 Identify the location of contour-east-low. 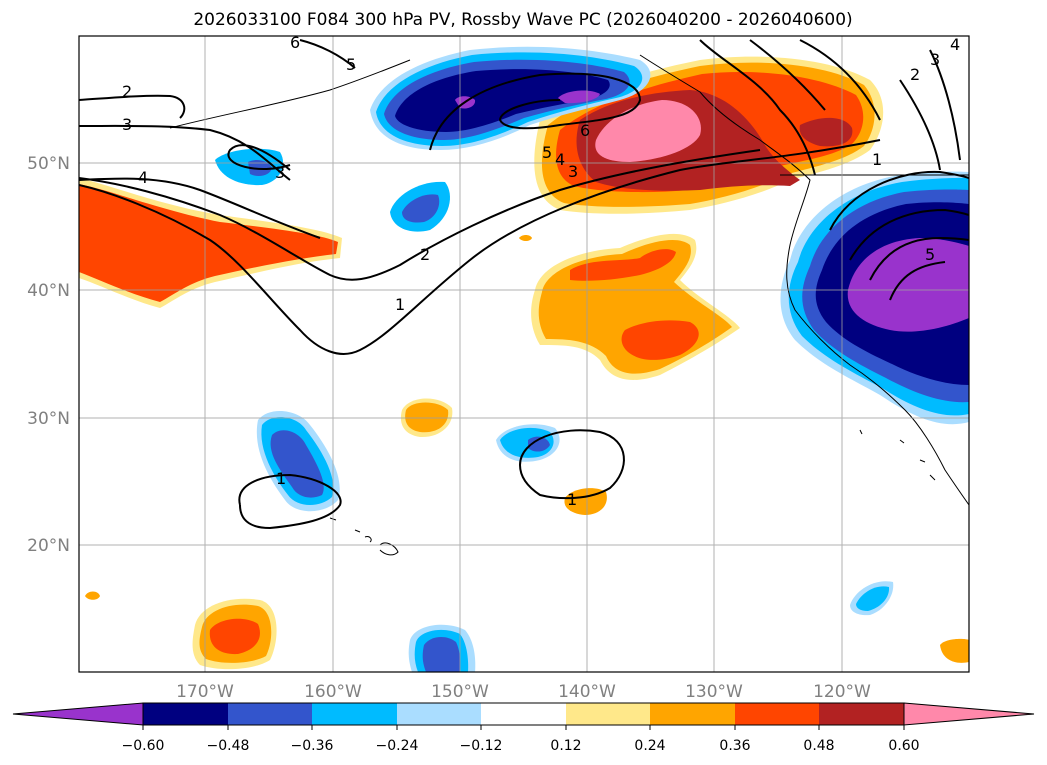
(899, 200).